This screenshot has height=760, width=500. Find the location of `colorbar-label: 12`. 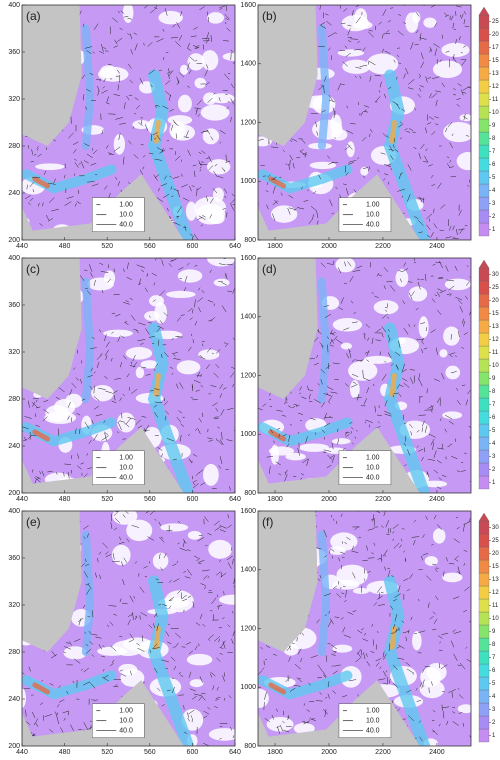

colorbar-label: 12 is located at coordinates (495, 593).